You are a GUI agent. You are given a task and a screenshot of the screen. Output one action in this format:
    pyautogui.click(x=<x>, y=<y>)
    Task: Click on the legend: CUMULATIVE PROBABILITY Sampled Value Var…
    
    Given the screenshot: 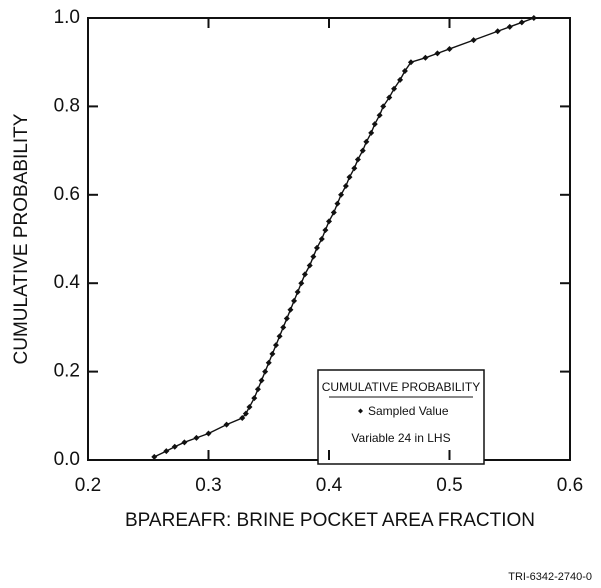 What is the action you would take?
    pyautogui.click(x=401, y=417)
    